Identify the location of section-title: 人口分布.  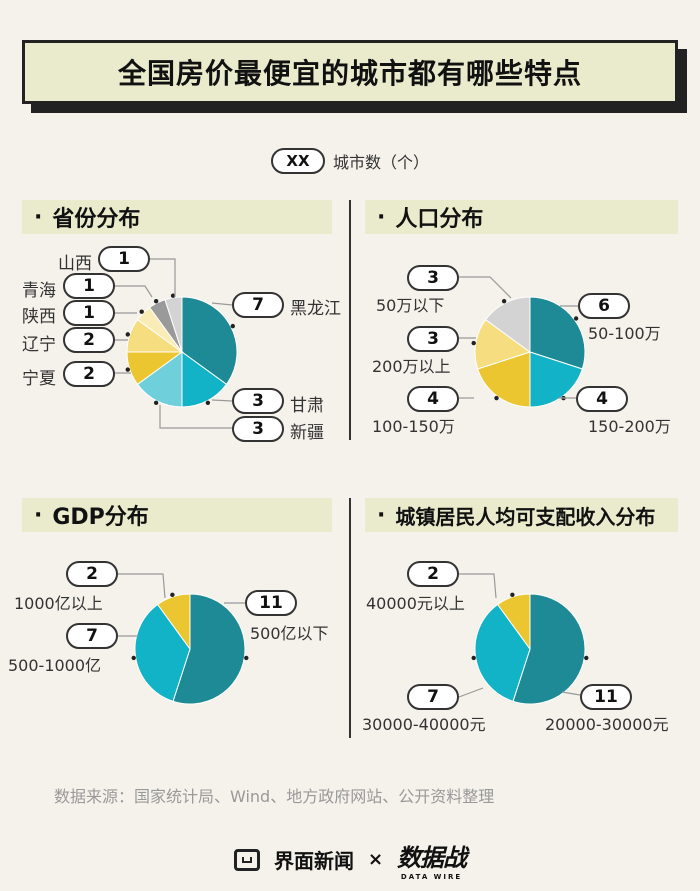
(439, 219).